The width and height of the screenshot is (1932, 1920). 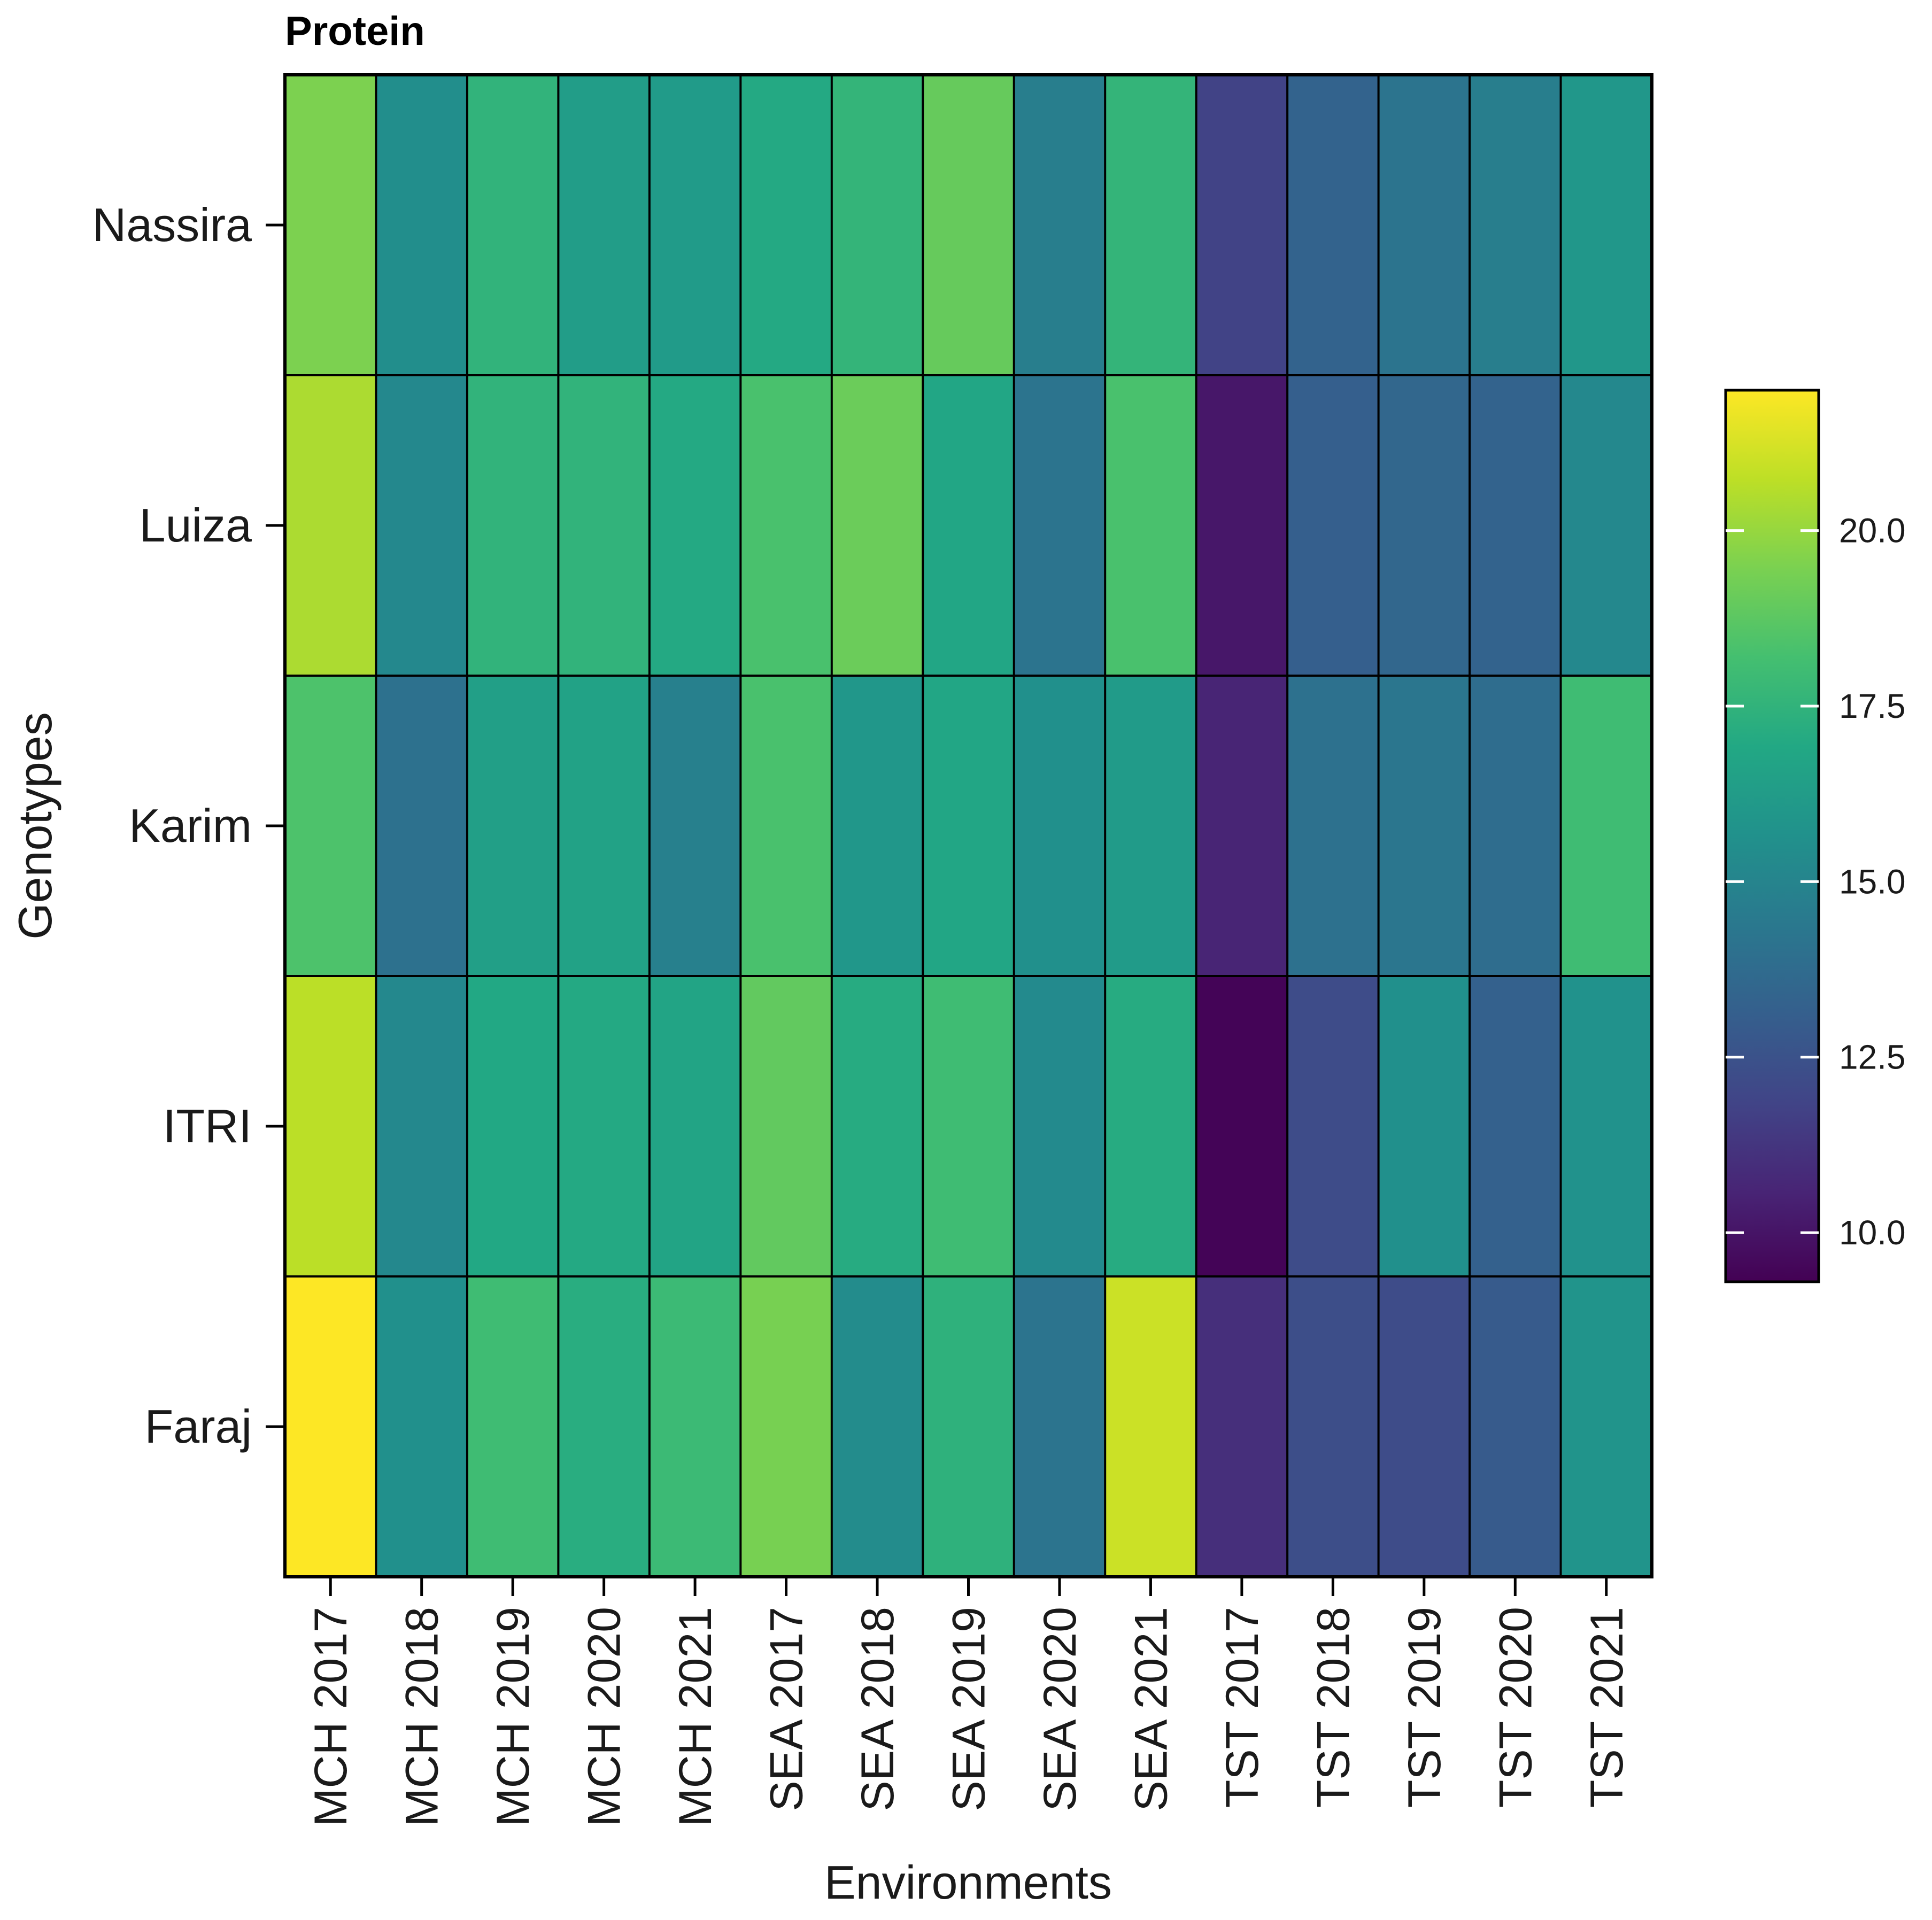 What do you see at coordinates (196, 526) in the screenshot?
I see `y-tick-label: Luiza` at bounding box center [196, 526].